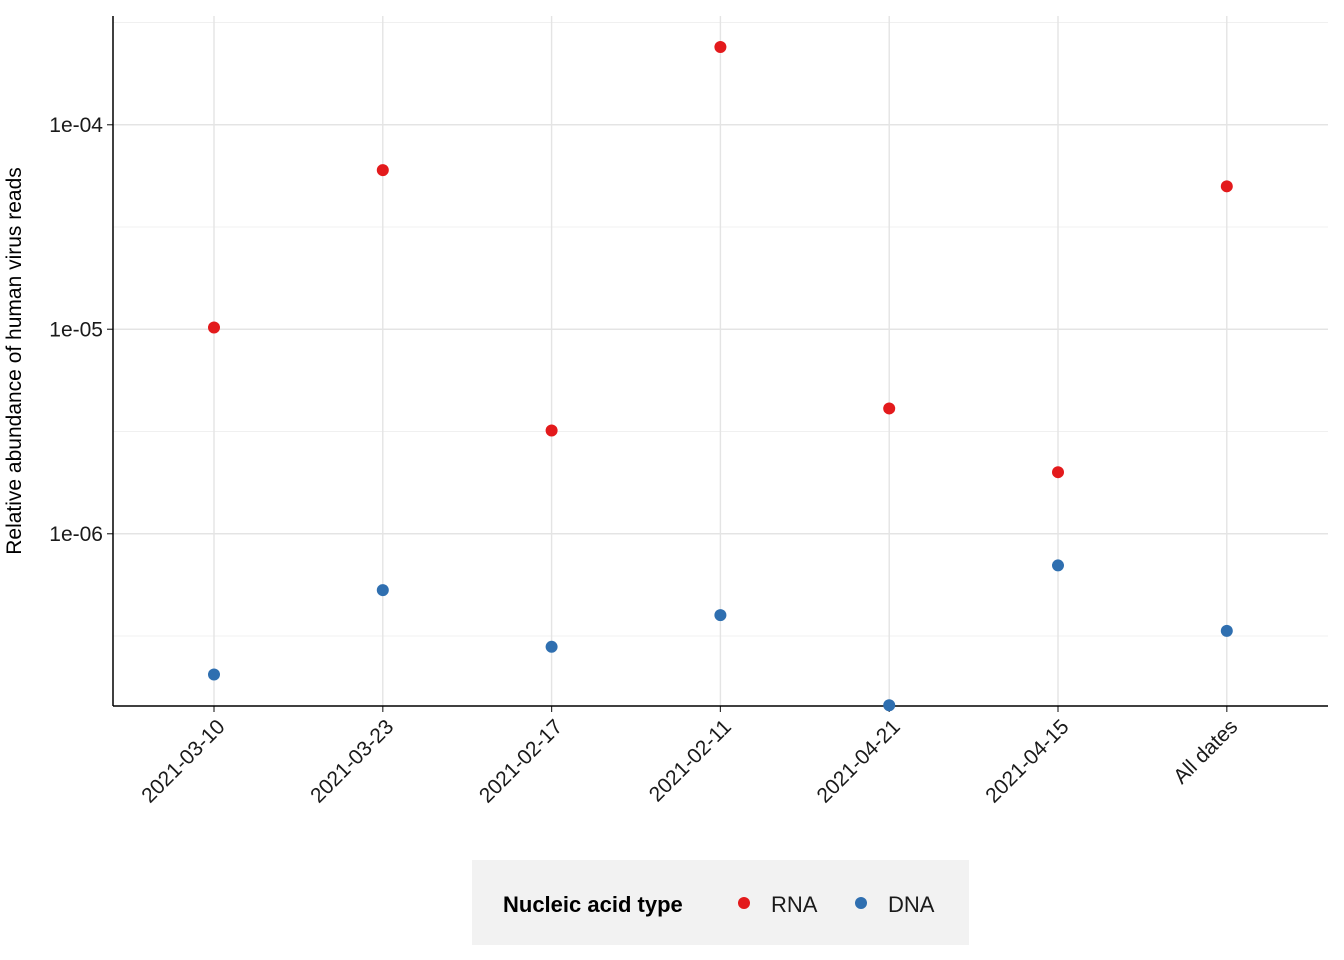  Describe the element at coordinates (1027, 761) in the screenshot. I see `x-tick-label: 2021-04-15` at that location.